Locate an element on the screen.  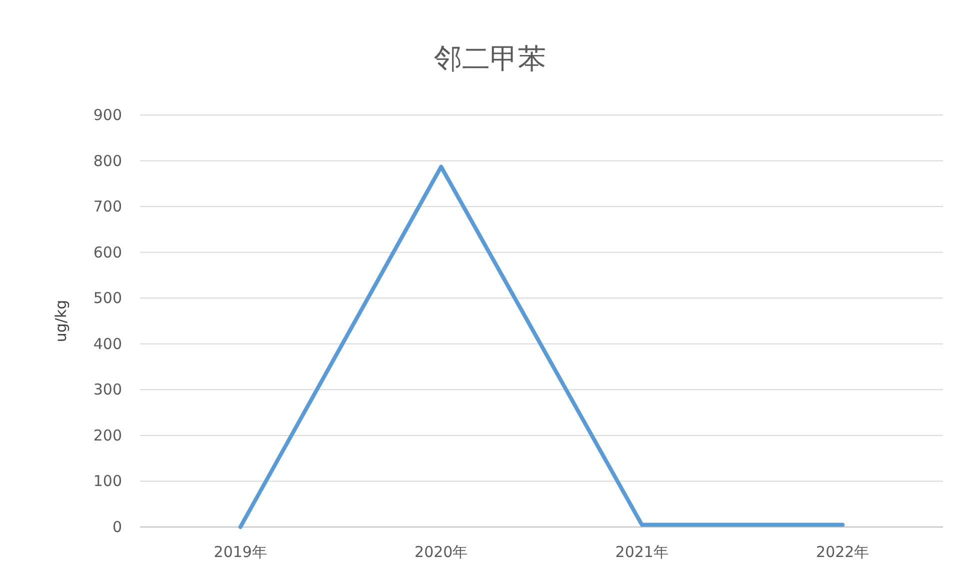
ytick: 900 is located at coordinates (107, 115).